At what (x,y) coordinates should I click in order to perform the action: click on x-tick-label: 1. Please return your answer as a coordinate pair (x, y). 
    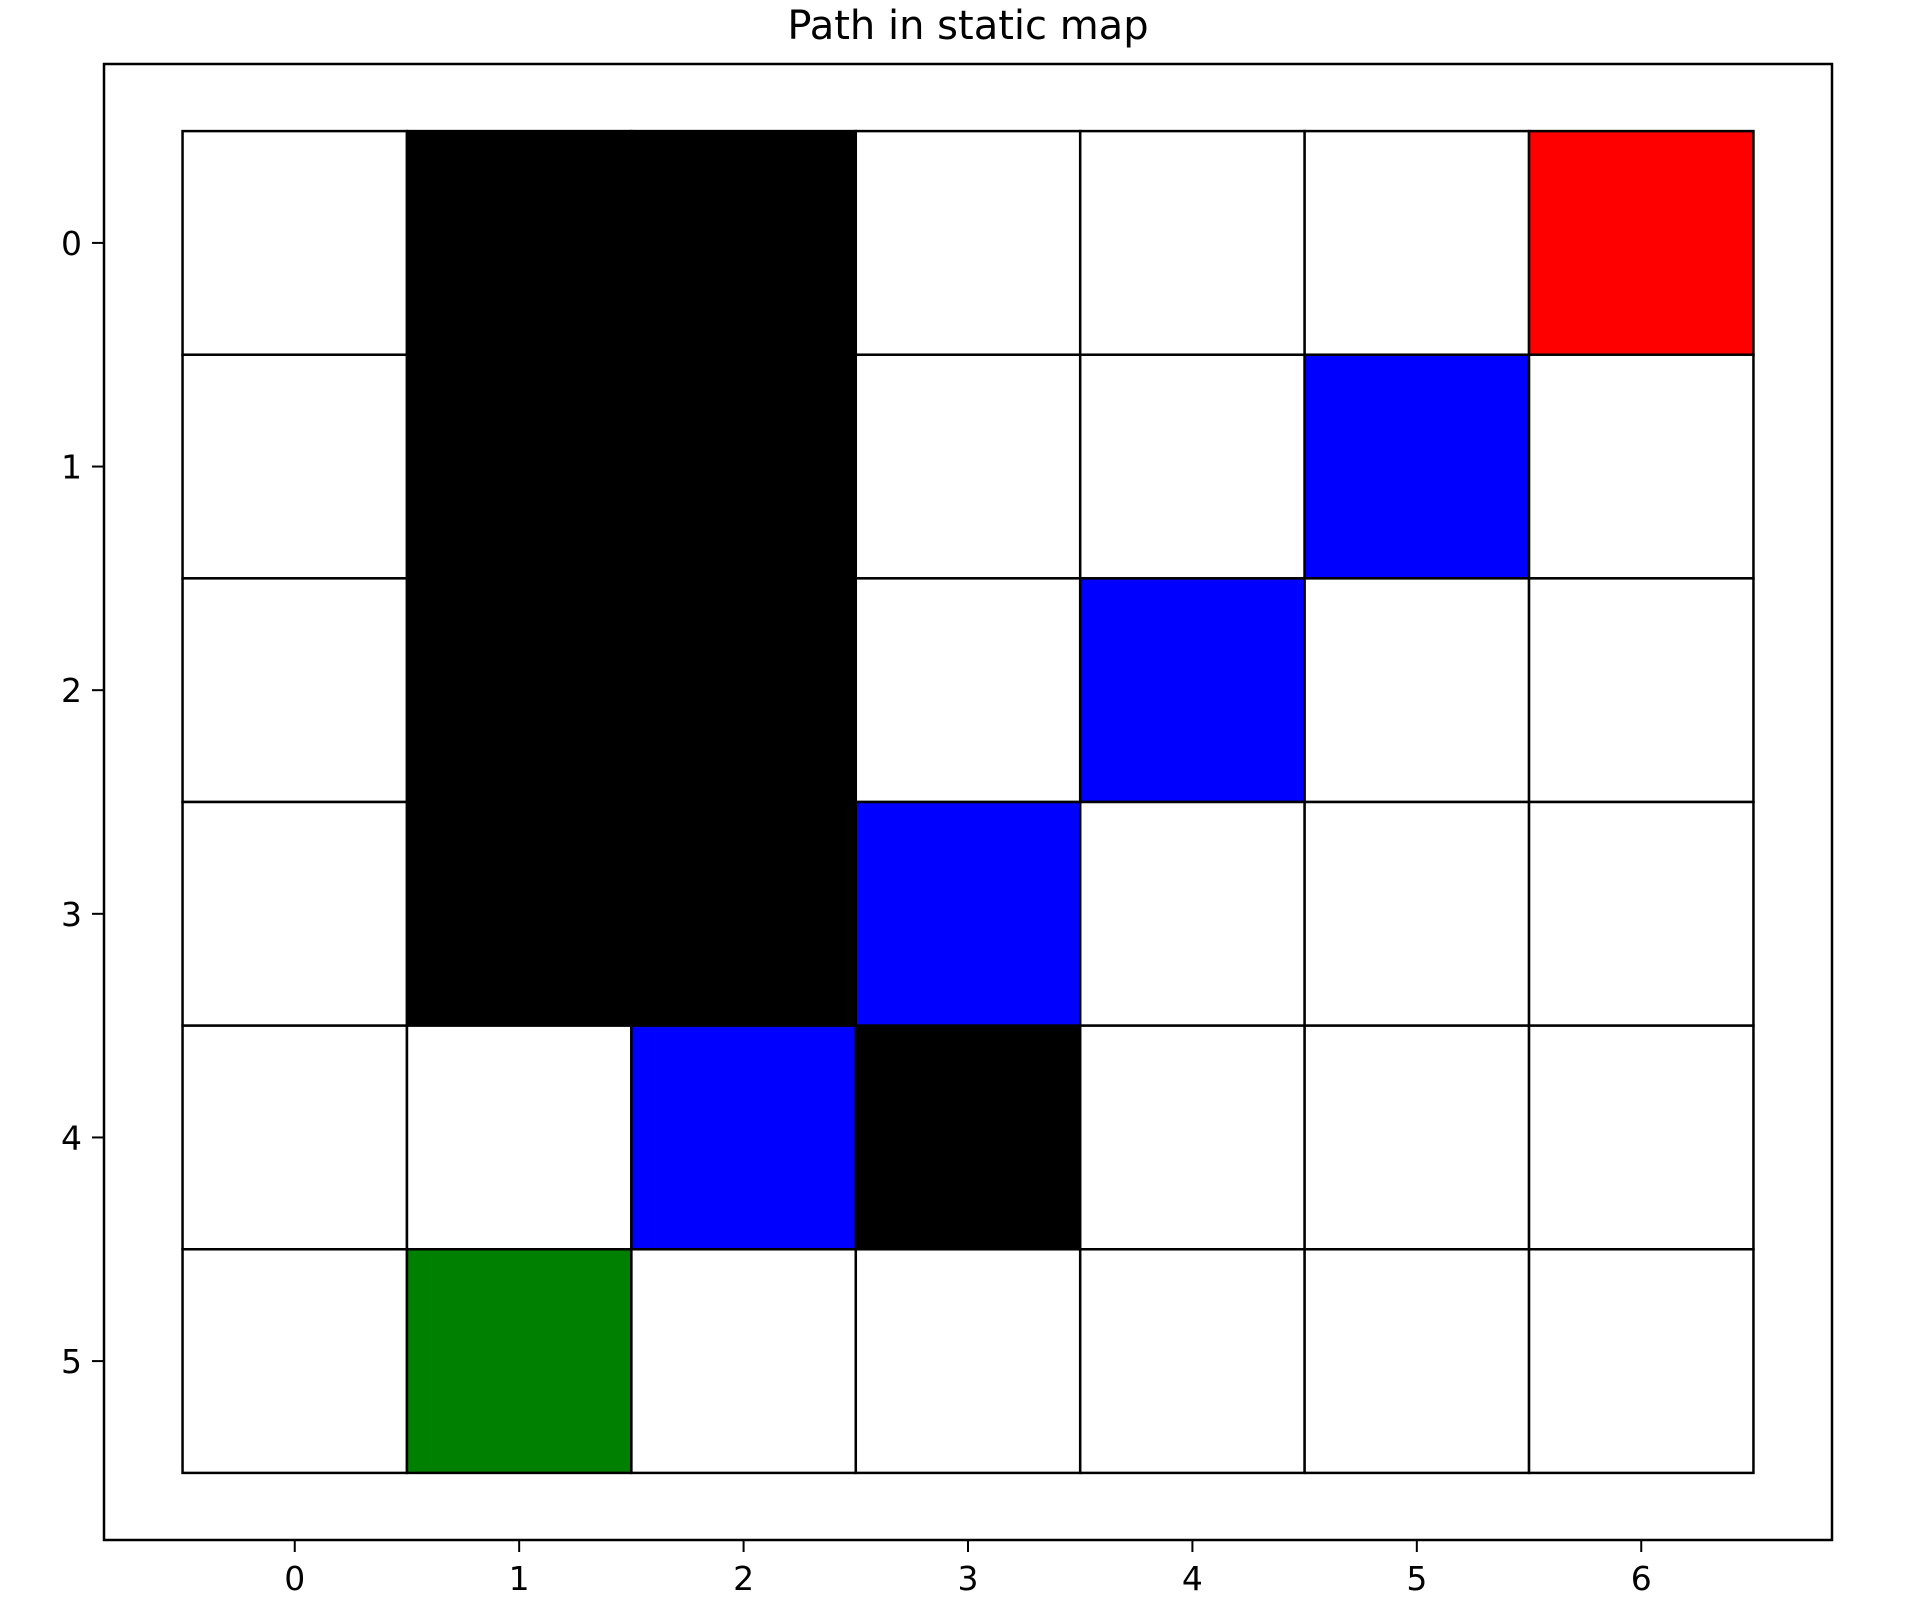
    Looking at the image, I should click on (519, 1578).